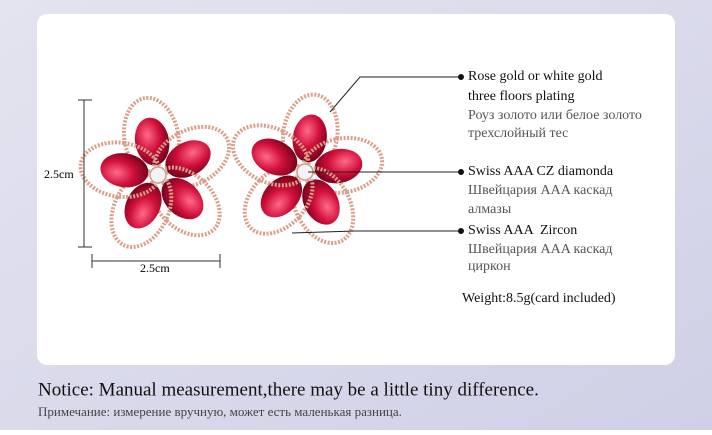 The height and width of the screenshot is (435, 712). I want to click on height-label: 2.5cm, so click(59, 174).